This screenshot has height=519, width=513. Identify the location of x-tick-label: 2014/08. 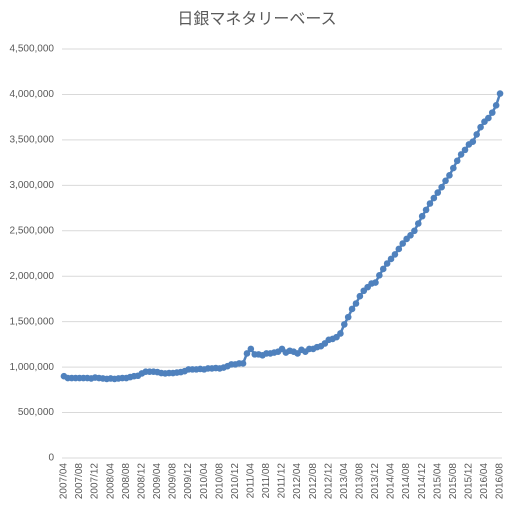
(406, 481).